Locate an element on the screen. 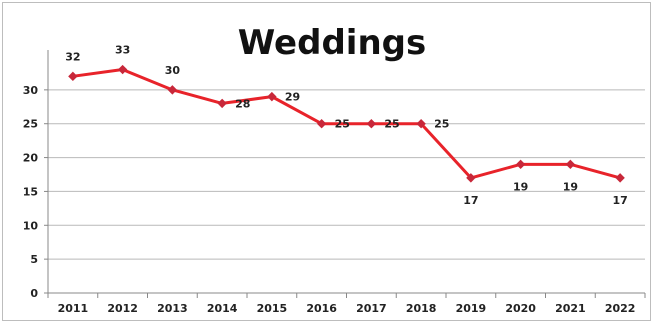 This screenshot has height=325, width=655. x-tick-label: 2019 is located at coordinates (471, 308).